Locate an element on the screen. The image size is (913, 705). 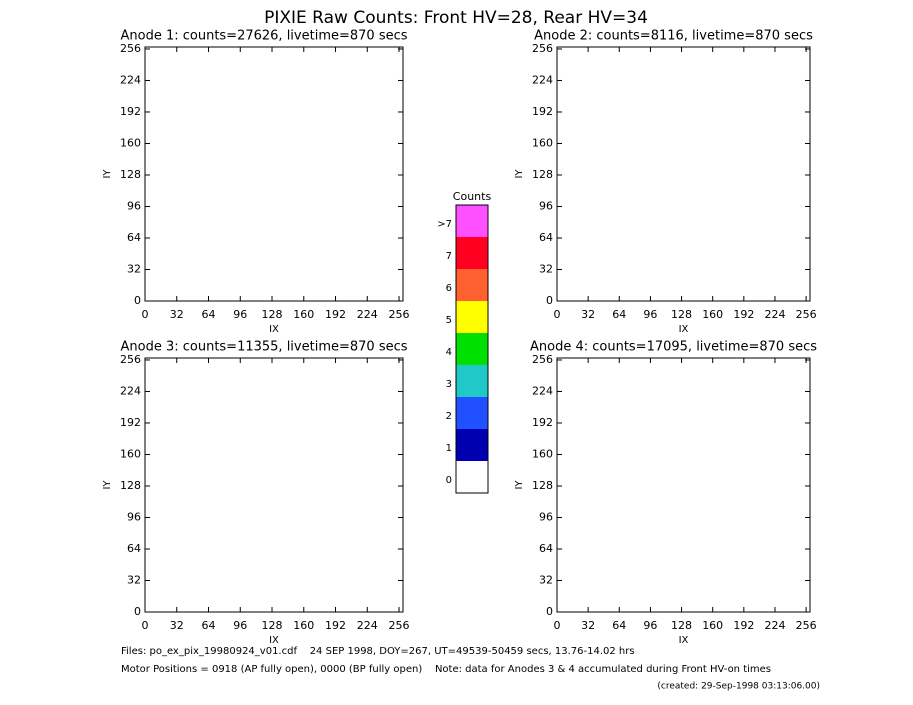
colorbar-frame is located at coordinates (472, 349).